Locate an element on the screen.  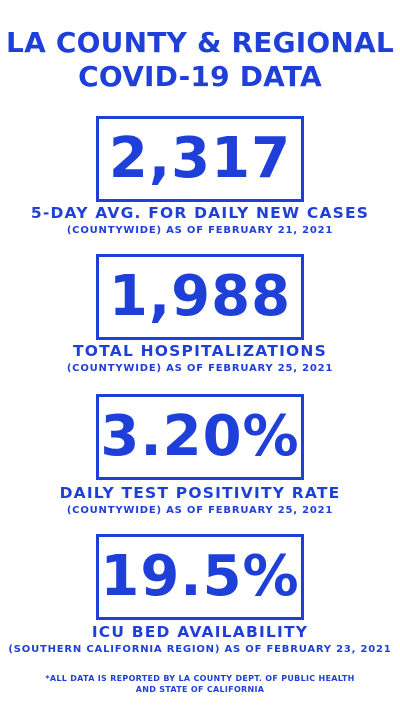
positivity-rate-value: 3.20% is located at coordinates (200, 436).